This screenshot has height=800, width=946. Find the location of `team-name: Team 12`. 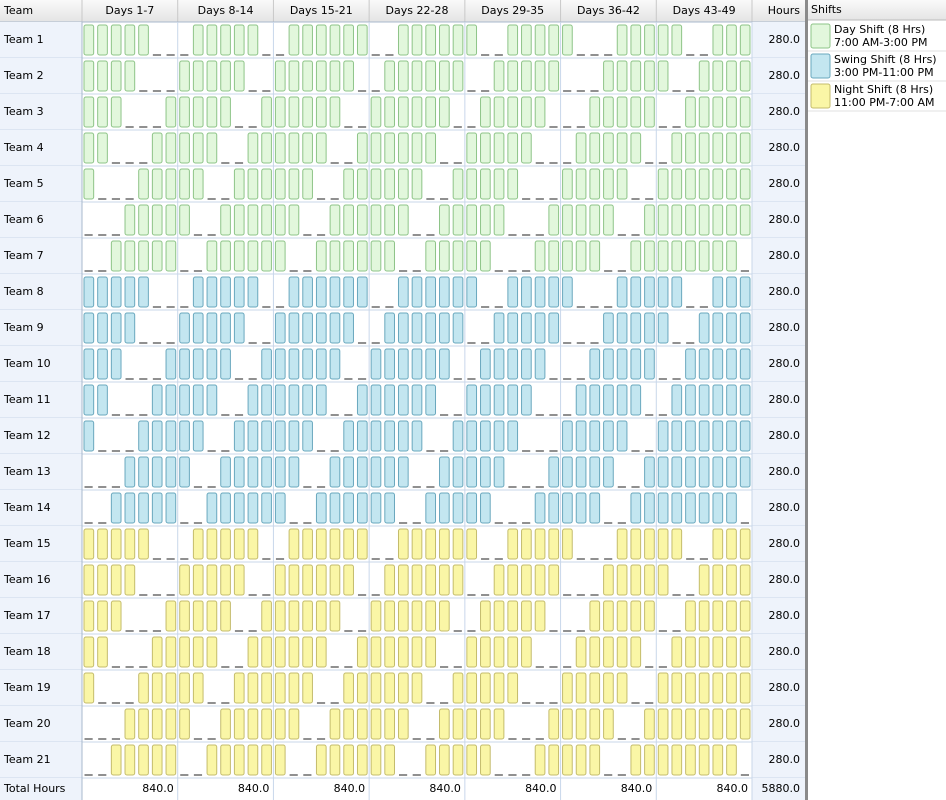

team-name: Team 12 is located at coordinates (27, 435).